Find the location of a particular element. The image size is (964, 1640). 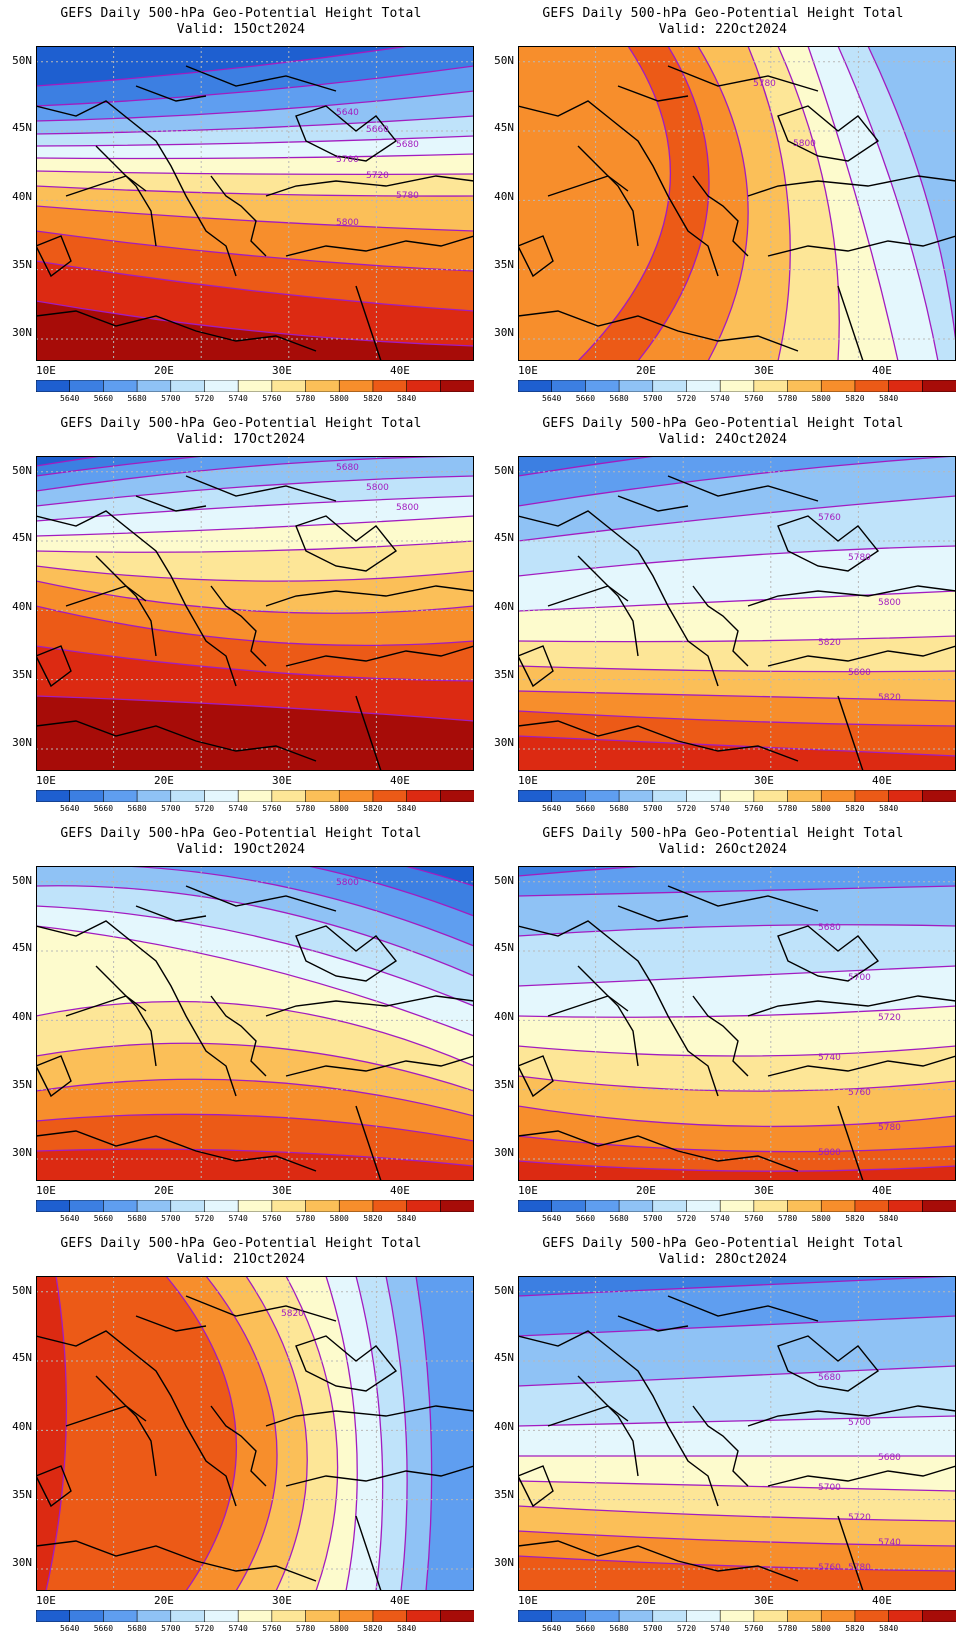

colorbar-label: 5680 is located at coordinates (619, 808).